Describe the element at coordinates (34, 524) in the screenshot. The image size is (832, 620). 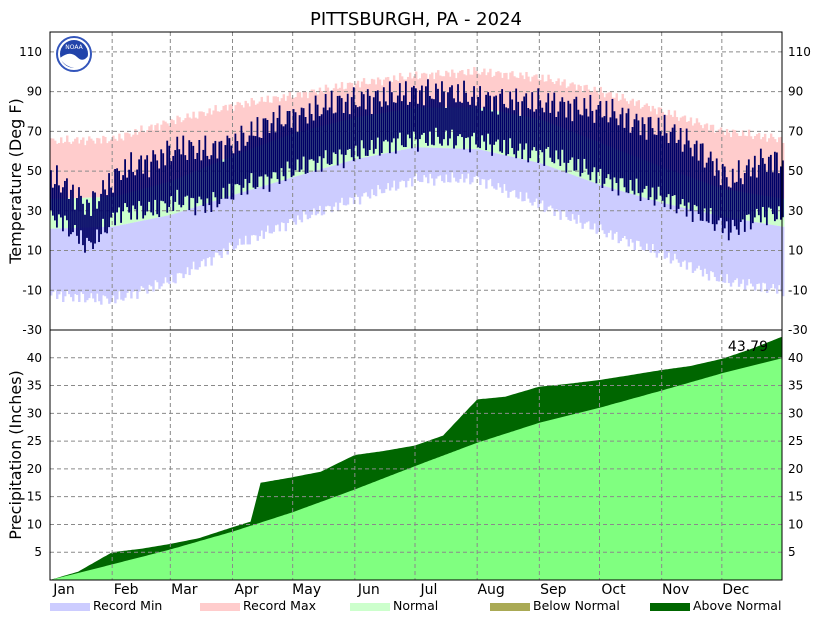
I see `precipitation-tick-label-left: 10` at that location.